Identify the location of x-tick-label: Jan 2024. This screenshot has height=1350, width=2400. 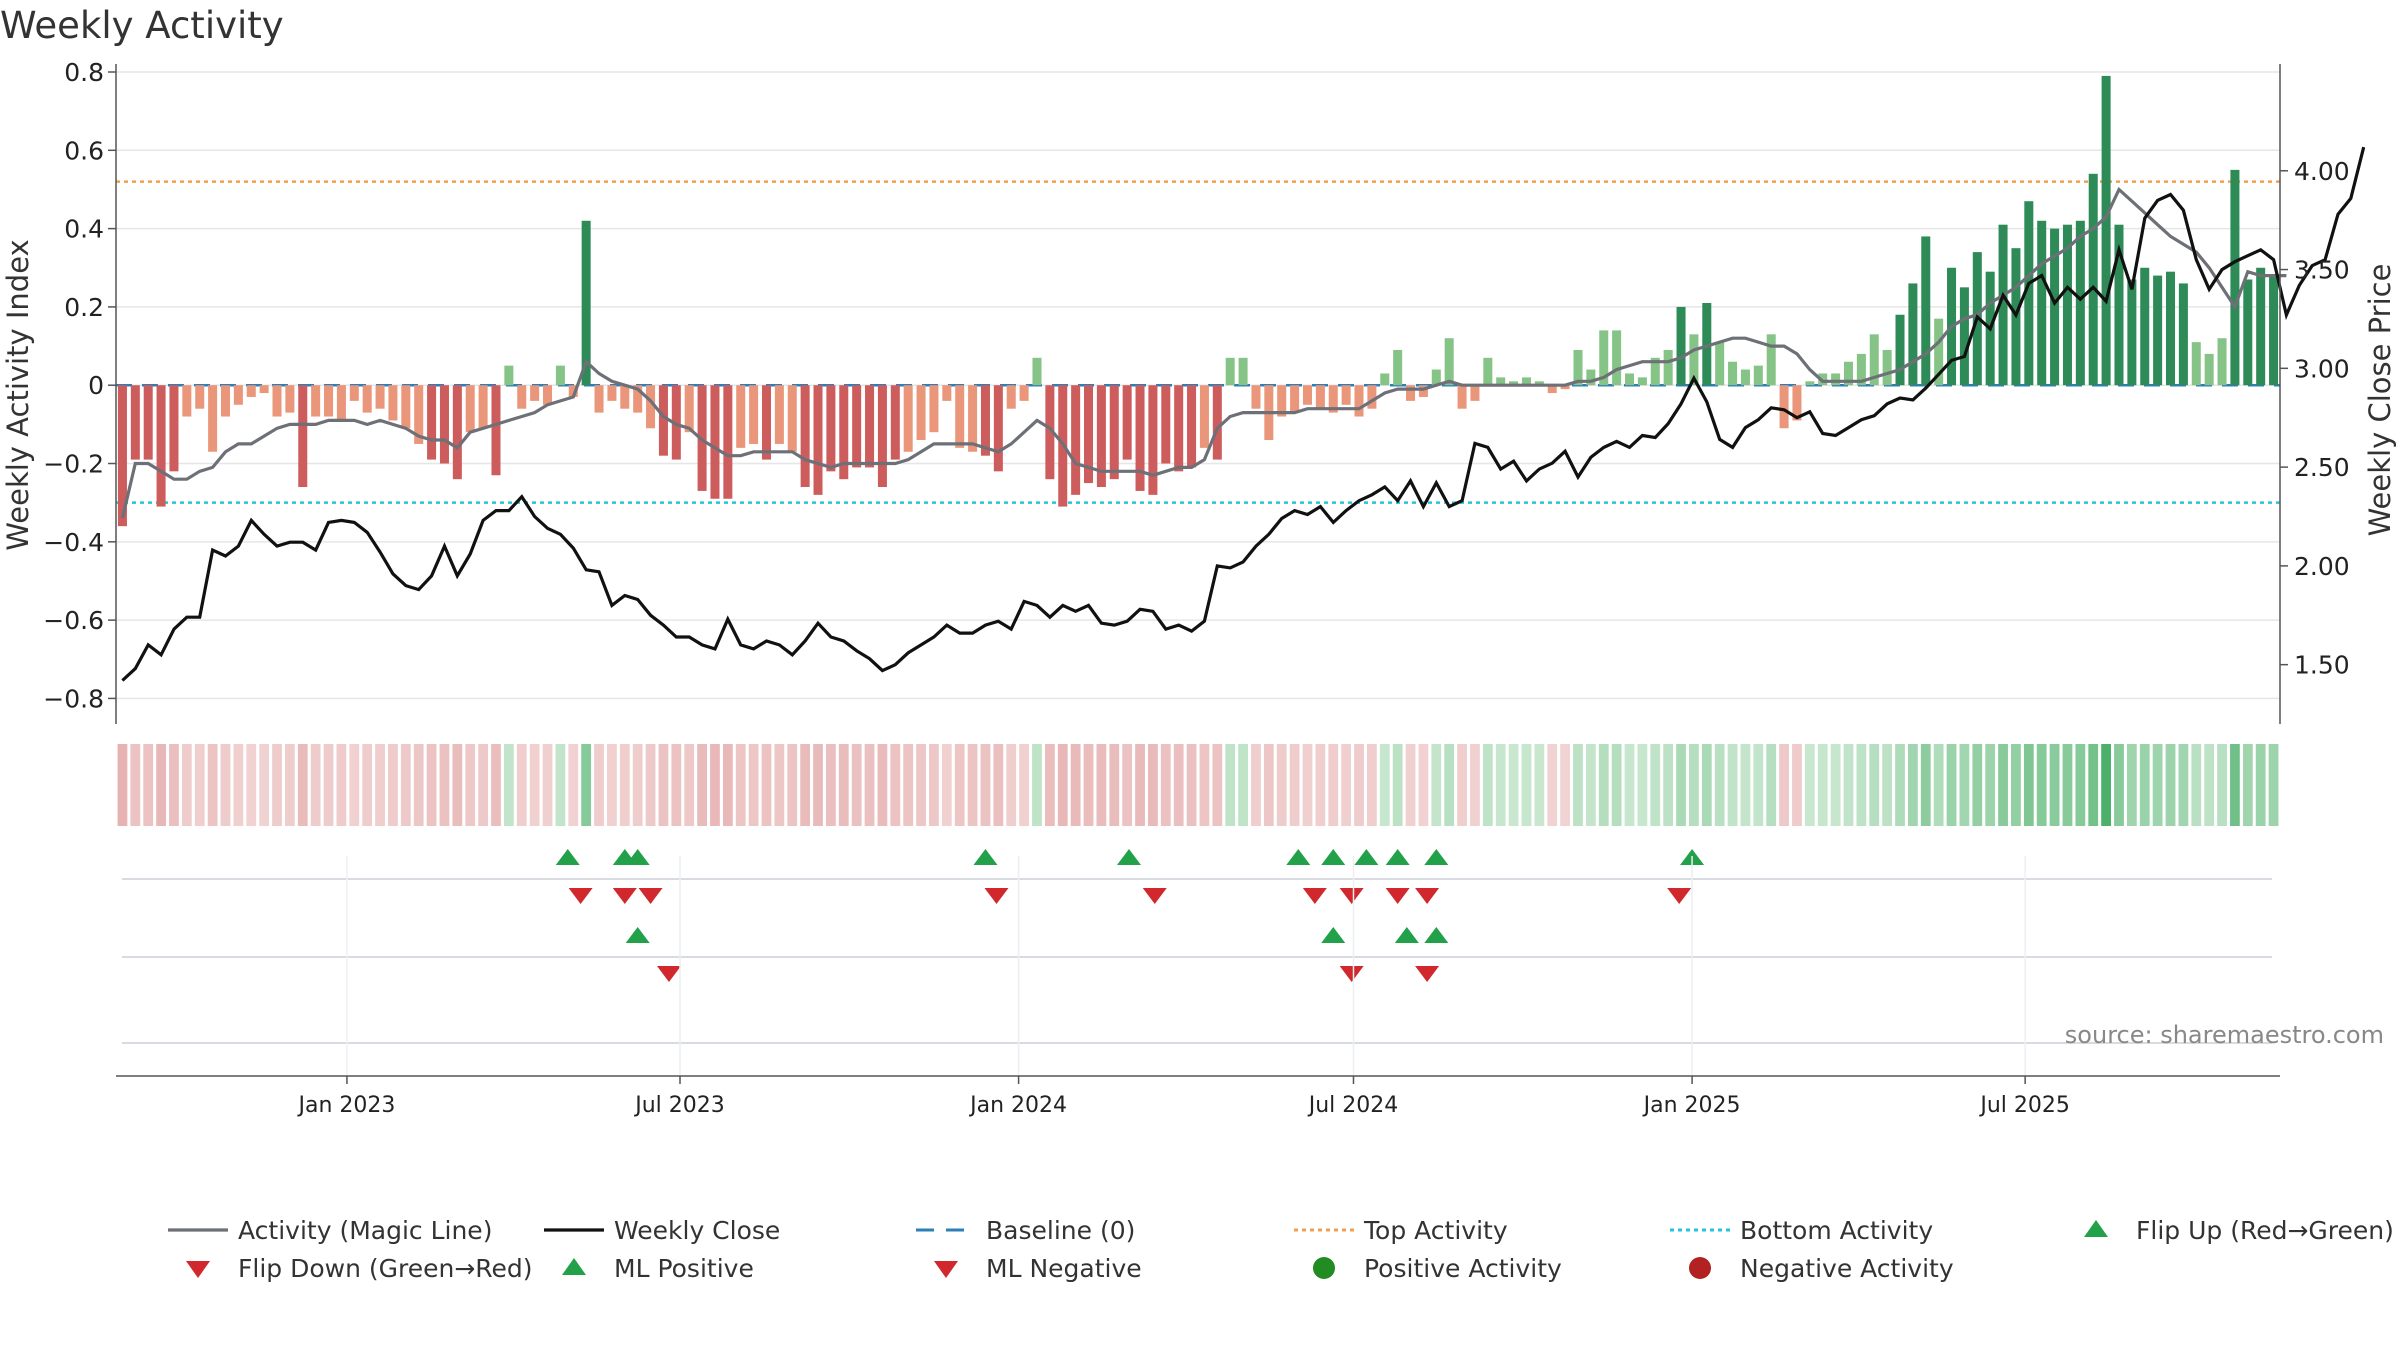
(1017, 1105).